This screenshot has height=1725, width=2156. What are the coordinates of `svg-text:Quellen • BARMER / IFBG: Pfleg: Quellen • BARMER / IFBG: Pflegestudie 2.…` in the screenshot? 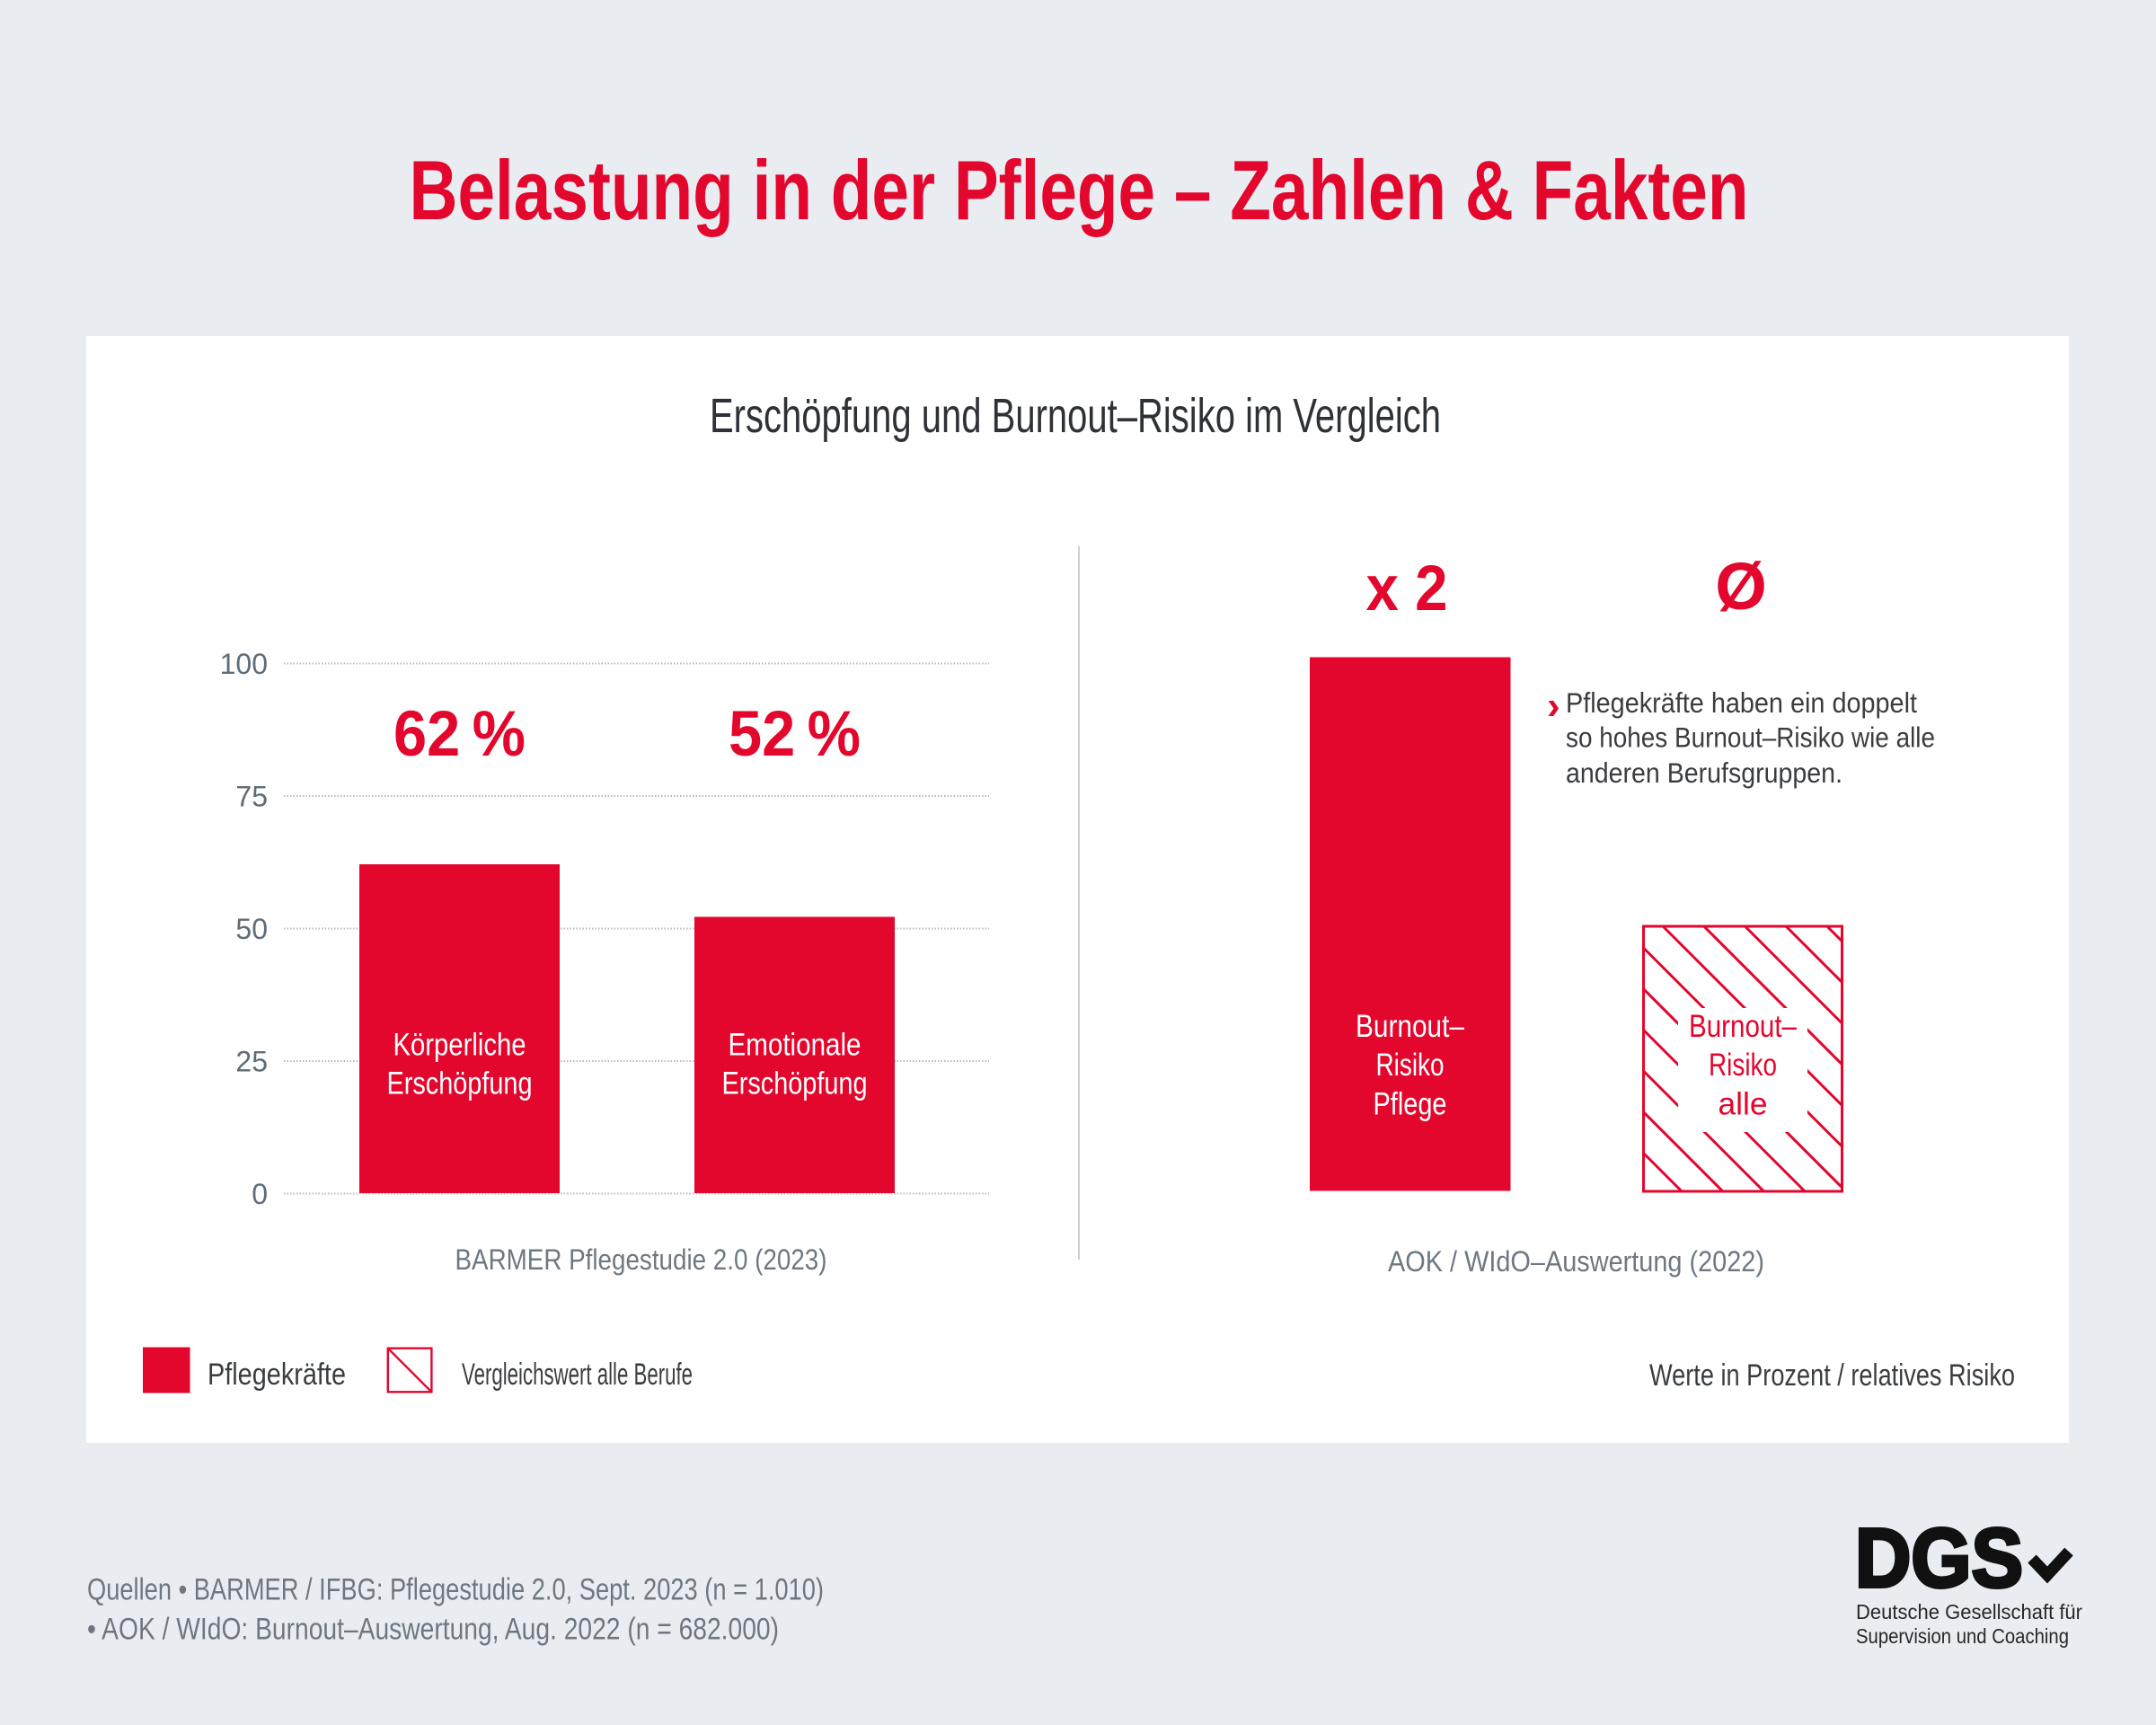 It's located at (455, 1590).